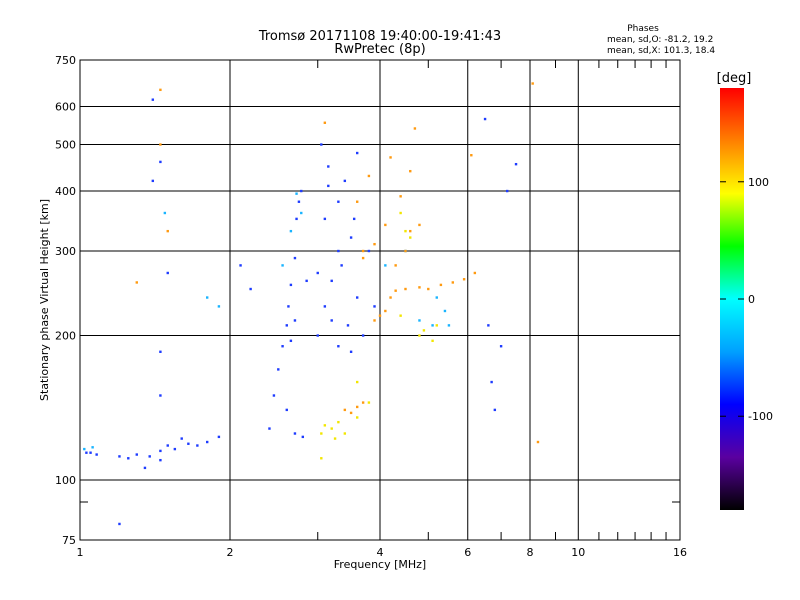  What do you see at coordinates (746, 299) in the screenshot?
I see `colorbar-ticks: 100 0 -100` at bounding box center [746, 299].